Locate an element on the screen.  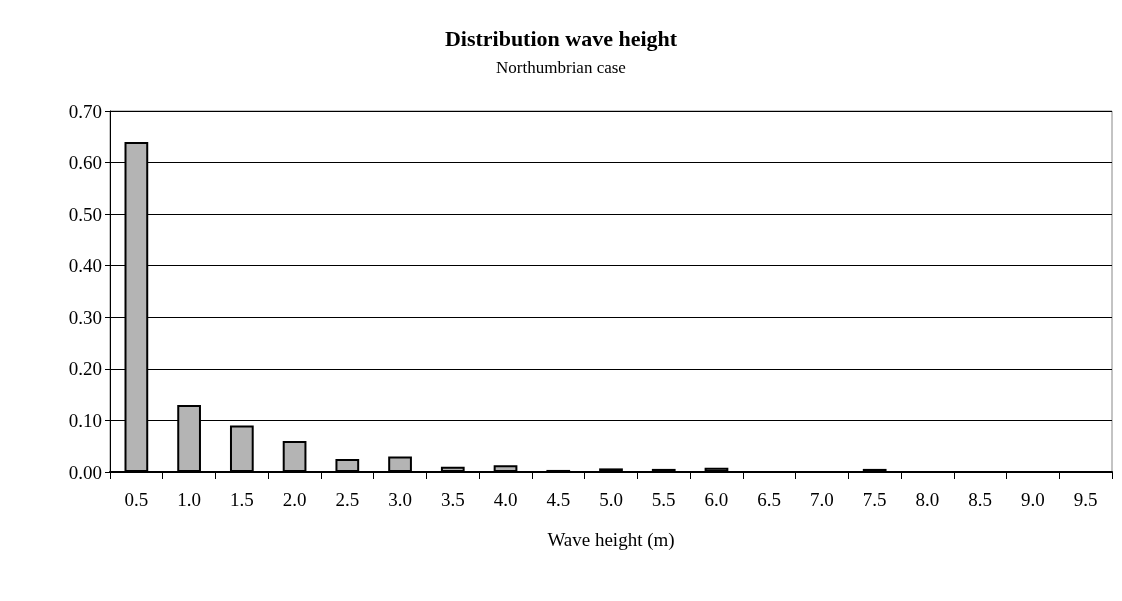
chart-subtitle: Northumbrian case is located at coordinates (561, 67).